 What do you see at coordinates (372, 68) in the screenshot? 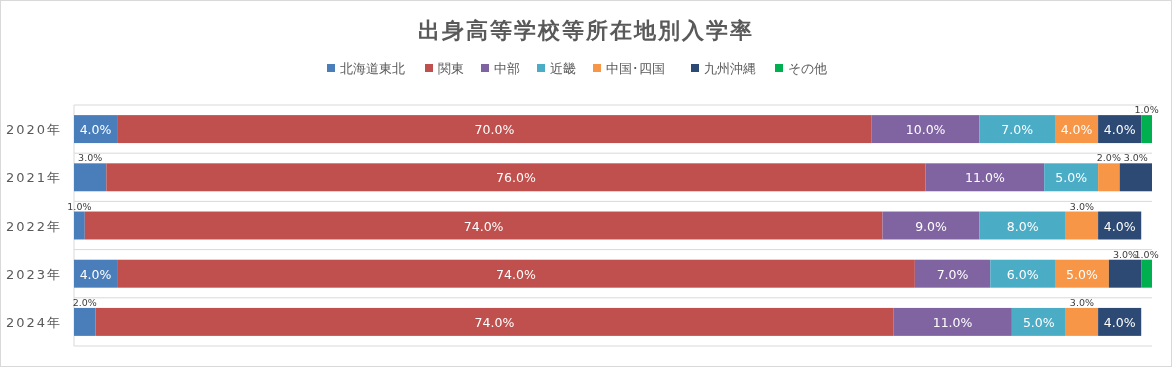
I see `legend-label: 北海道東北` at bounding box center [372, 68].